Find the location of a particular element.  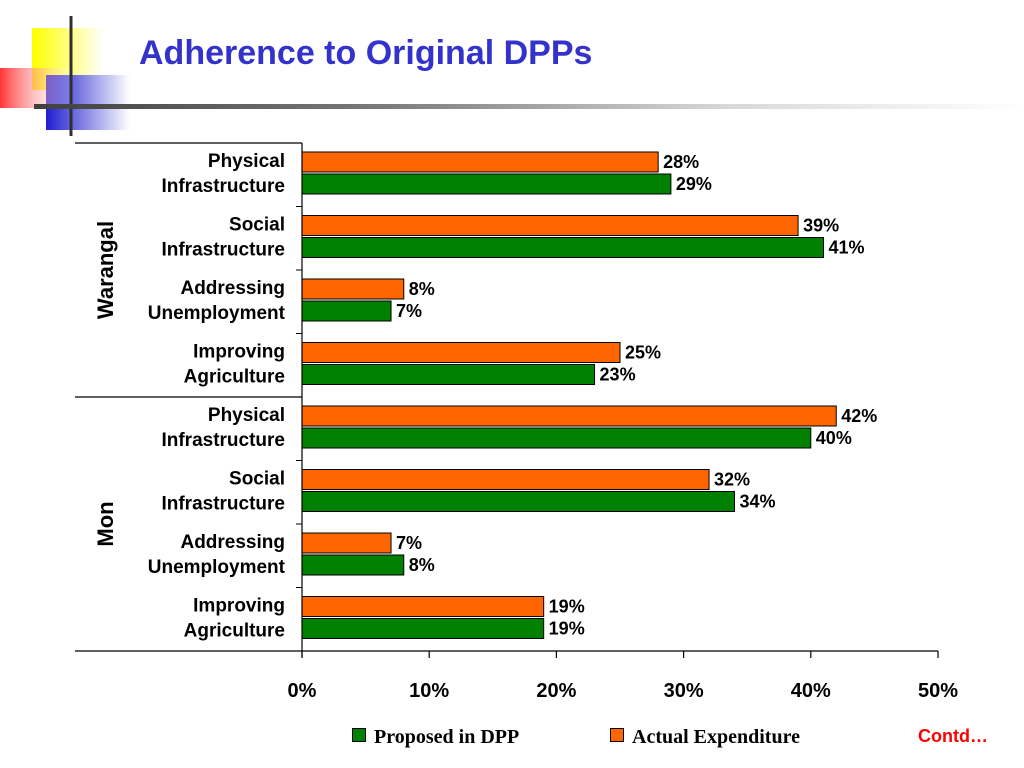

data-label-proposed: 23% is located at coordinates (618, 375).